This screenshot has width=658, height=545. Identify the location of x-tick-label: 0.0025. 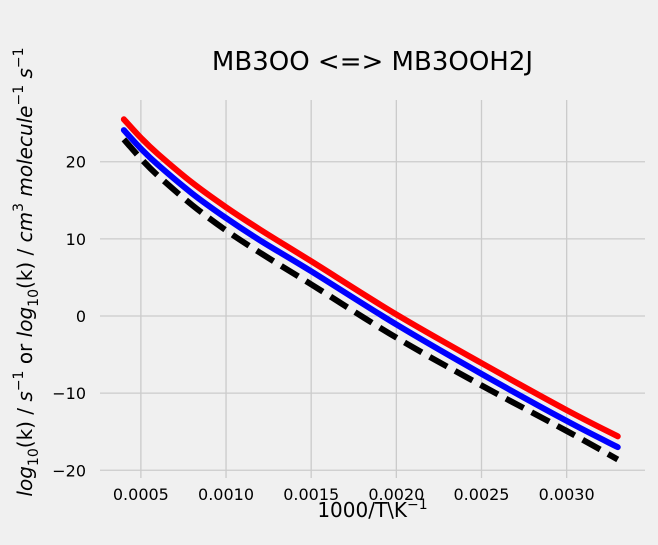
(482, 494).